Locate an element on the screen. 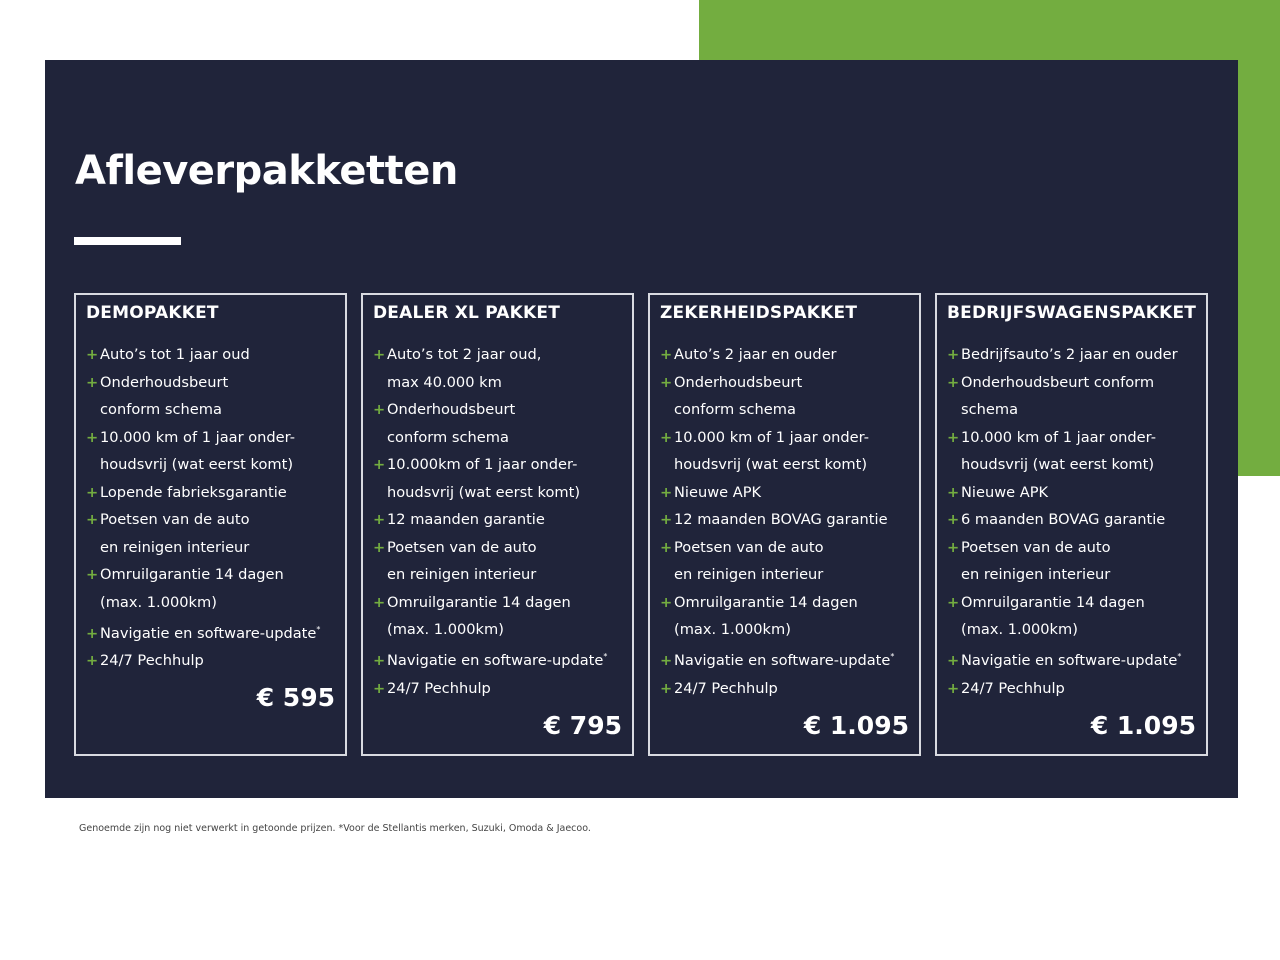 This screenshot has width=1280, height=960. feature-item: + Bedrijfsauto’s 2 jaar en ouder is located at coordinates (1064, 355).